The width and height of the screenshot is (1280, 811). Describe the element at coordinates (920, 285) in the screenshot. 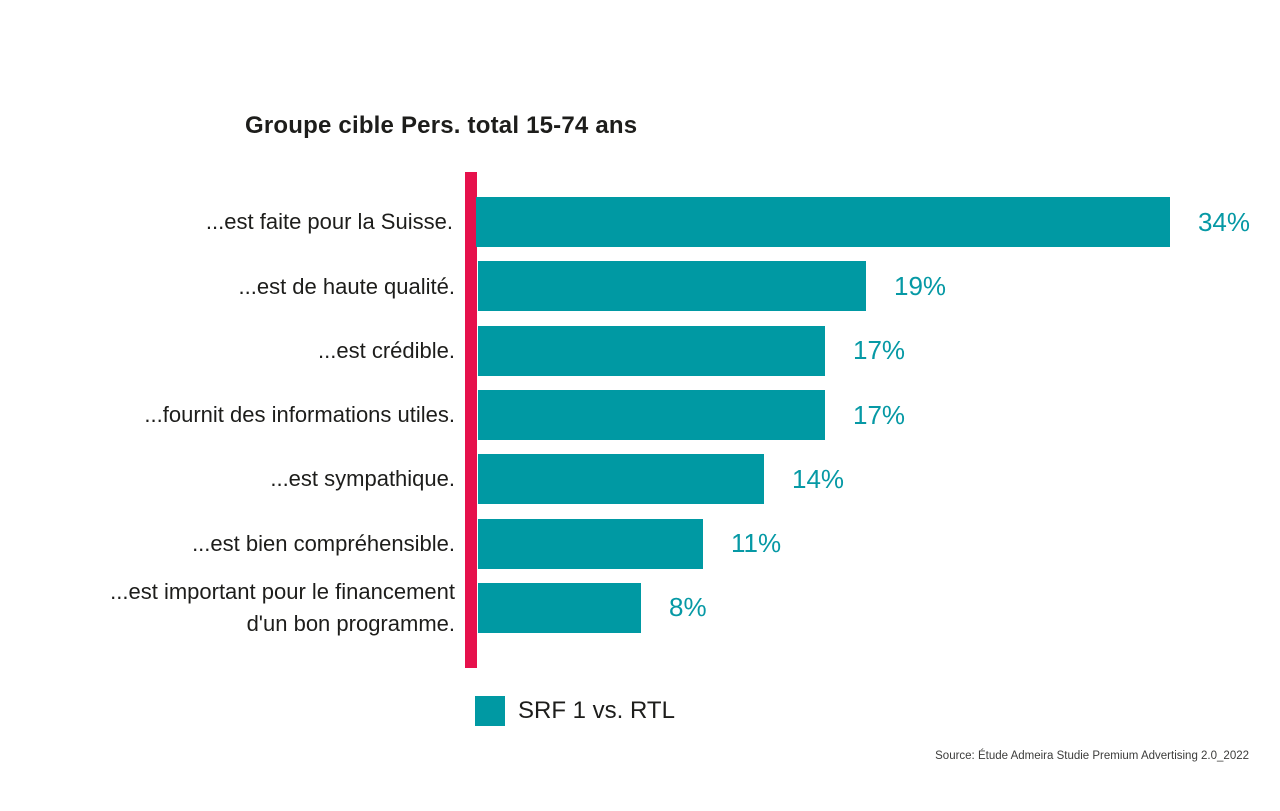

I see `value-label: 19%` at that location.